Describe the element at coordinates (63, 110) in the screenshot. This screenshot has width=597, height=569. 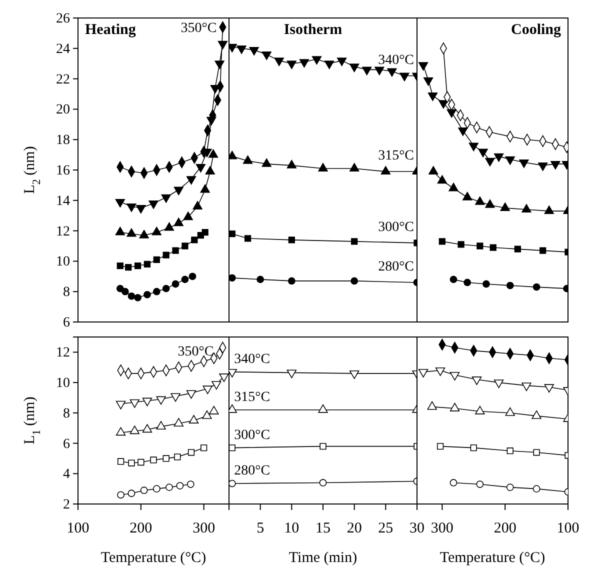
I see `y-tick-label: 20` at that location.